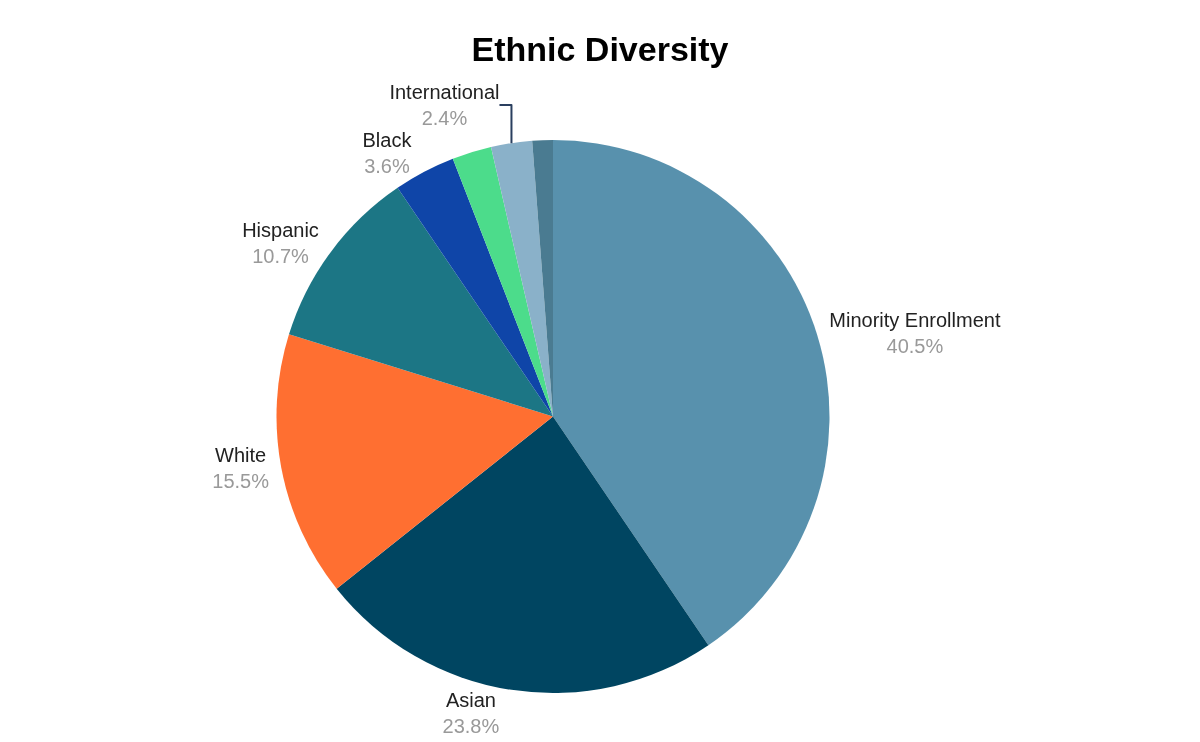 The height and width of the screenshot is (742, 1200). I want to click on slice-label: Black, so click(387, 139).